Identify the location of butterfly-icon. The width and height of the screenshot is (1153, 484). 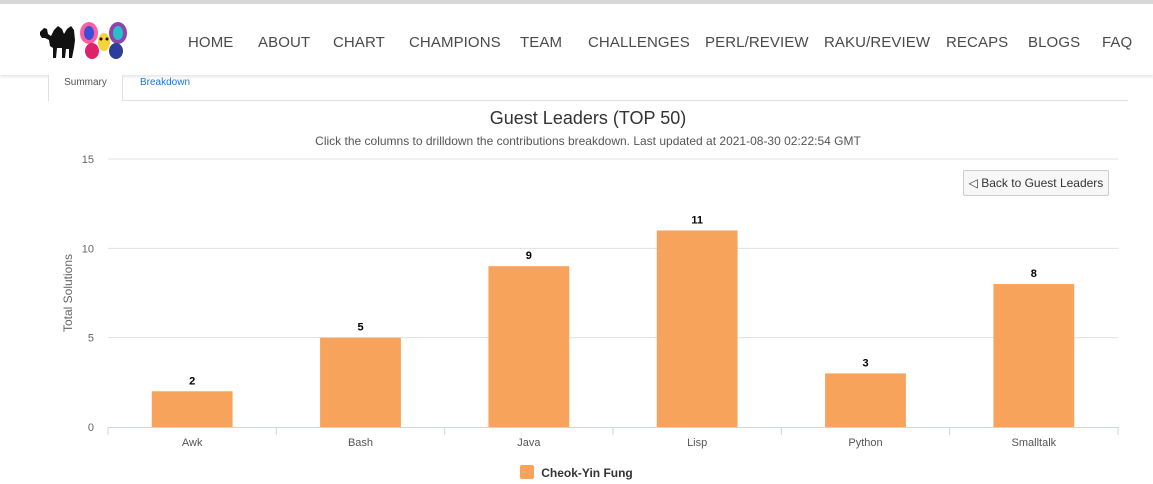
(103, 40).